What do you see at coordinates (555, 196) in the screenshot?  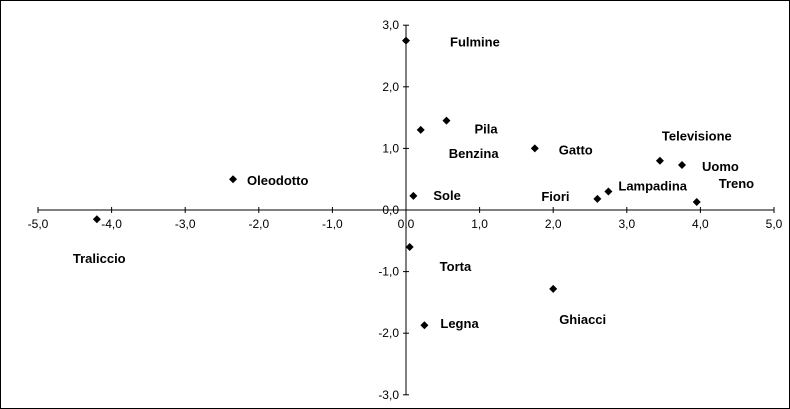 I see `data-label: Fiori` at bounding box center [555, 196].